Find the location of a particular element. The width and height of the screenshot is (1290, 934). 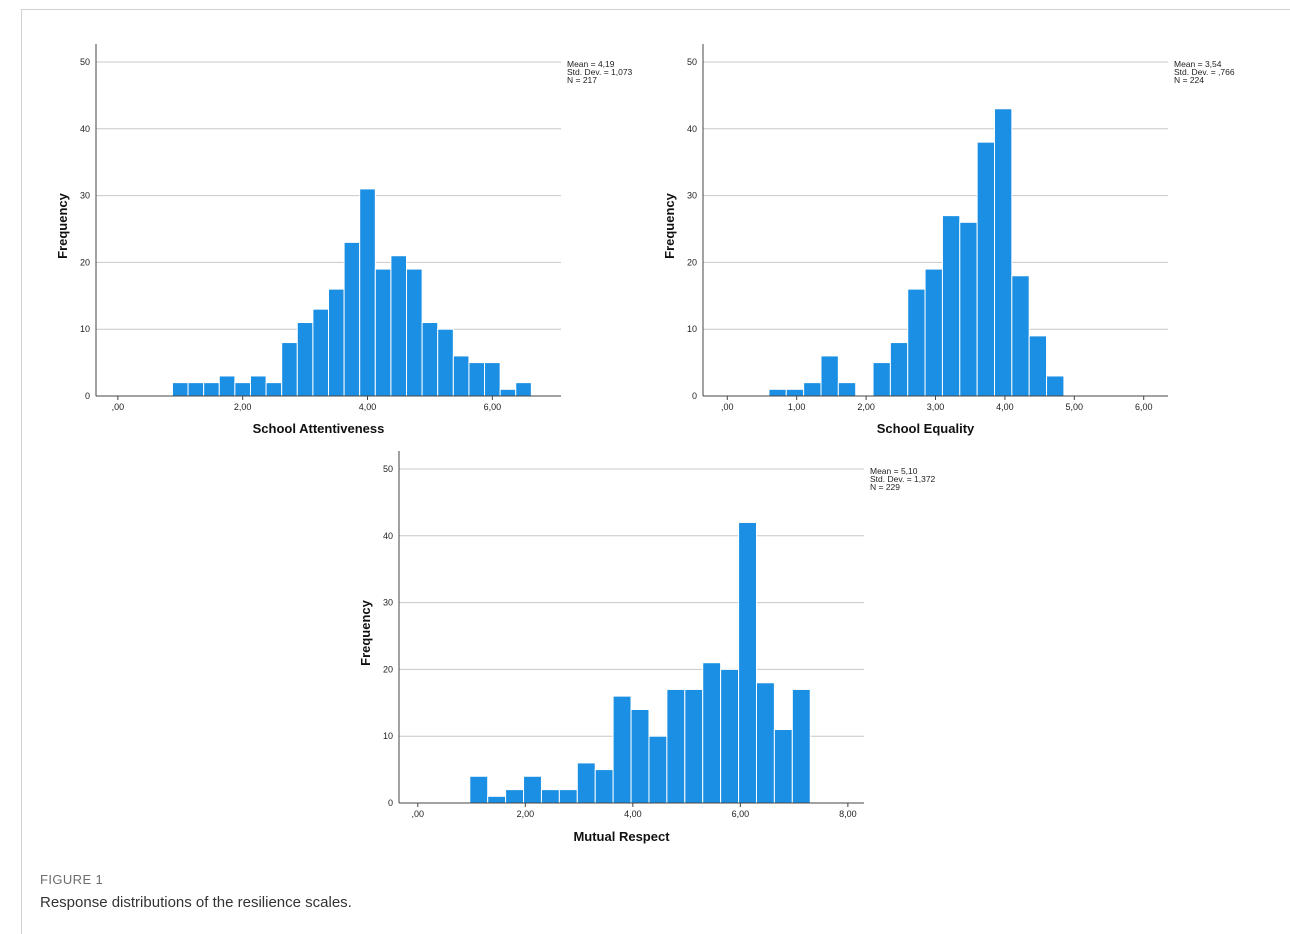

stats-line: Mean = 4,19 is located at coordinates (591, 64).